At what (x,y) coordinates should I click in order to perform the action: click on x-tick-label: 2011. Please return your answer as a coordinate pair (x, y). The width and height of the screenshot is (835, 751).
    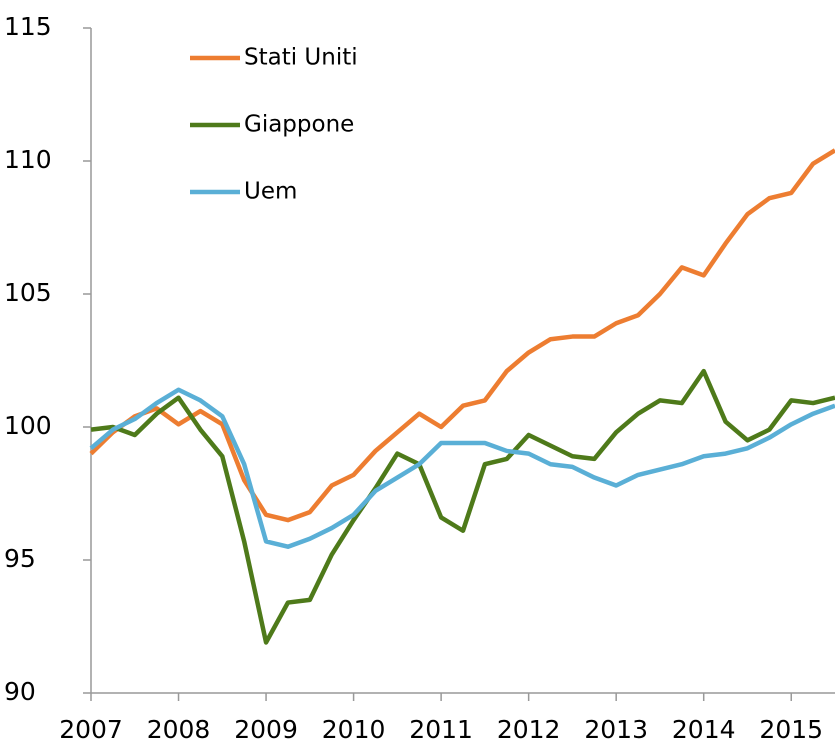
    Looking at the image, I should click on (441, 729).